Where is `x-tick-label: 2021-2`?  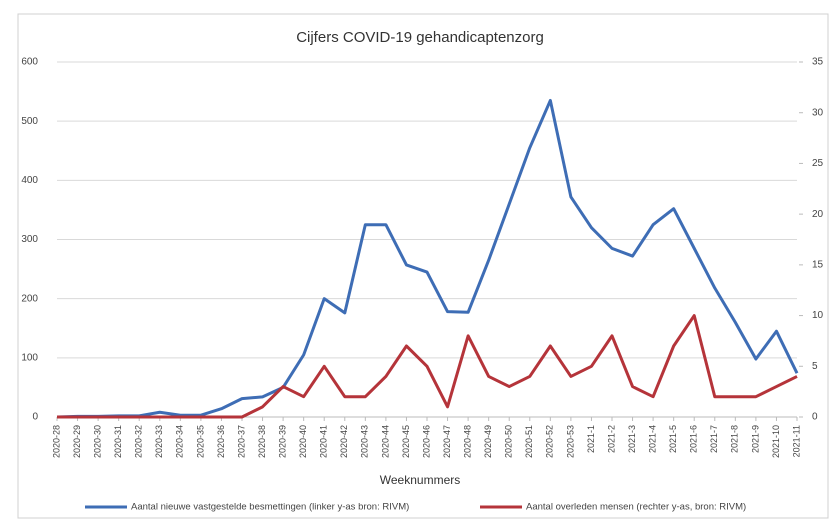
x-tick-label: 2021-2 is located at coordinates (611, 439).